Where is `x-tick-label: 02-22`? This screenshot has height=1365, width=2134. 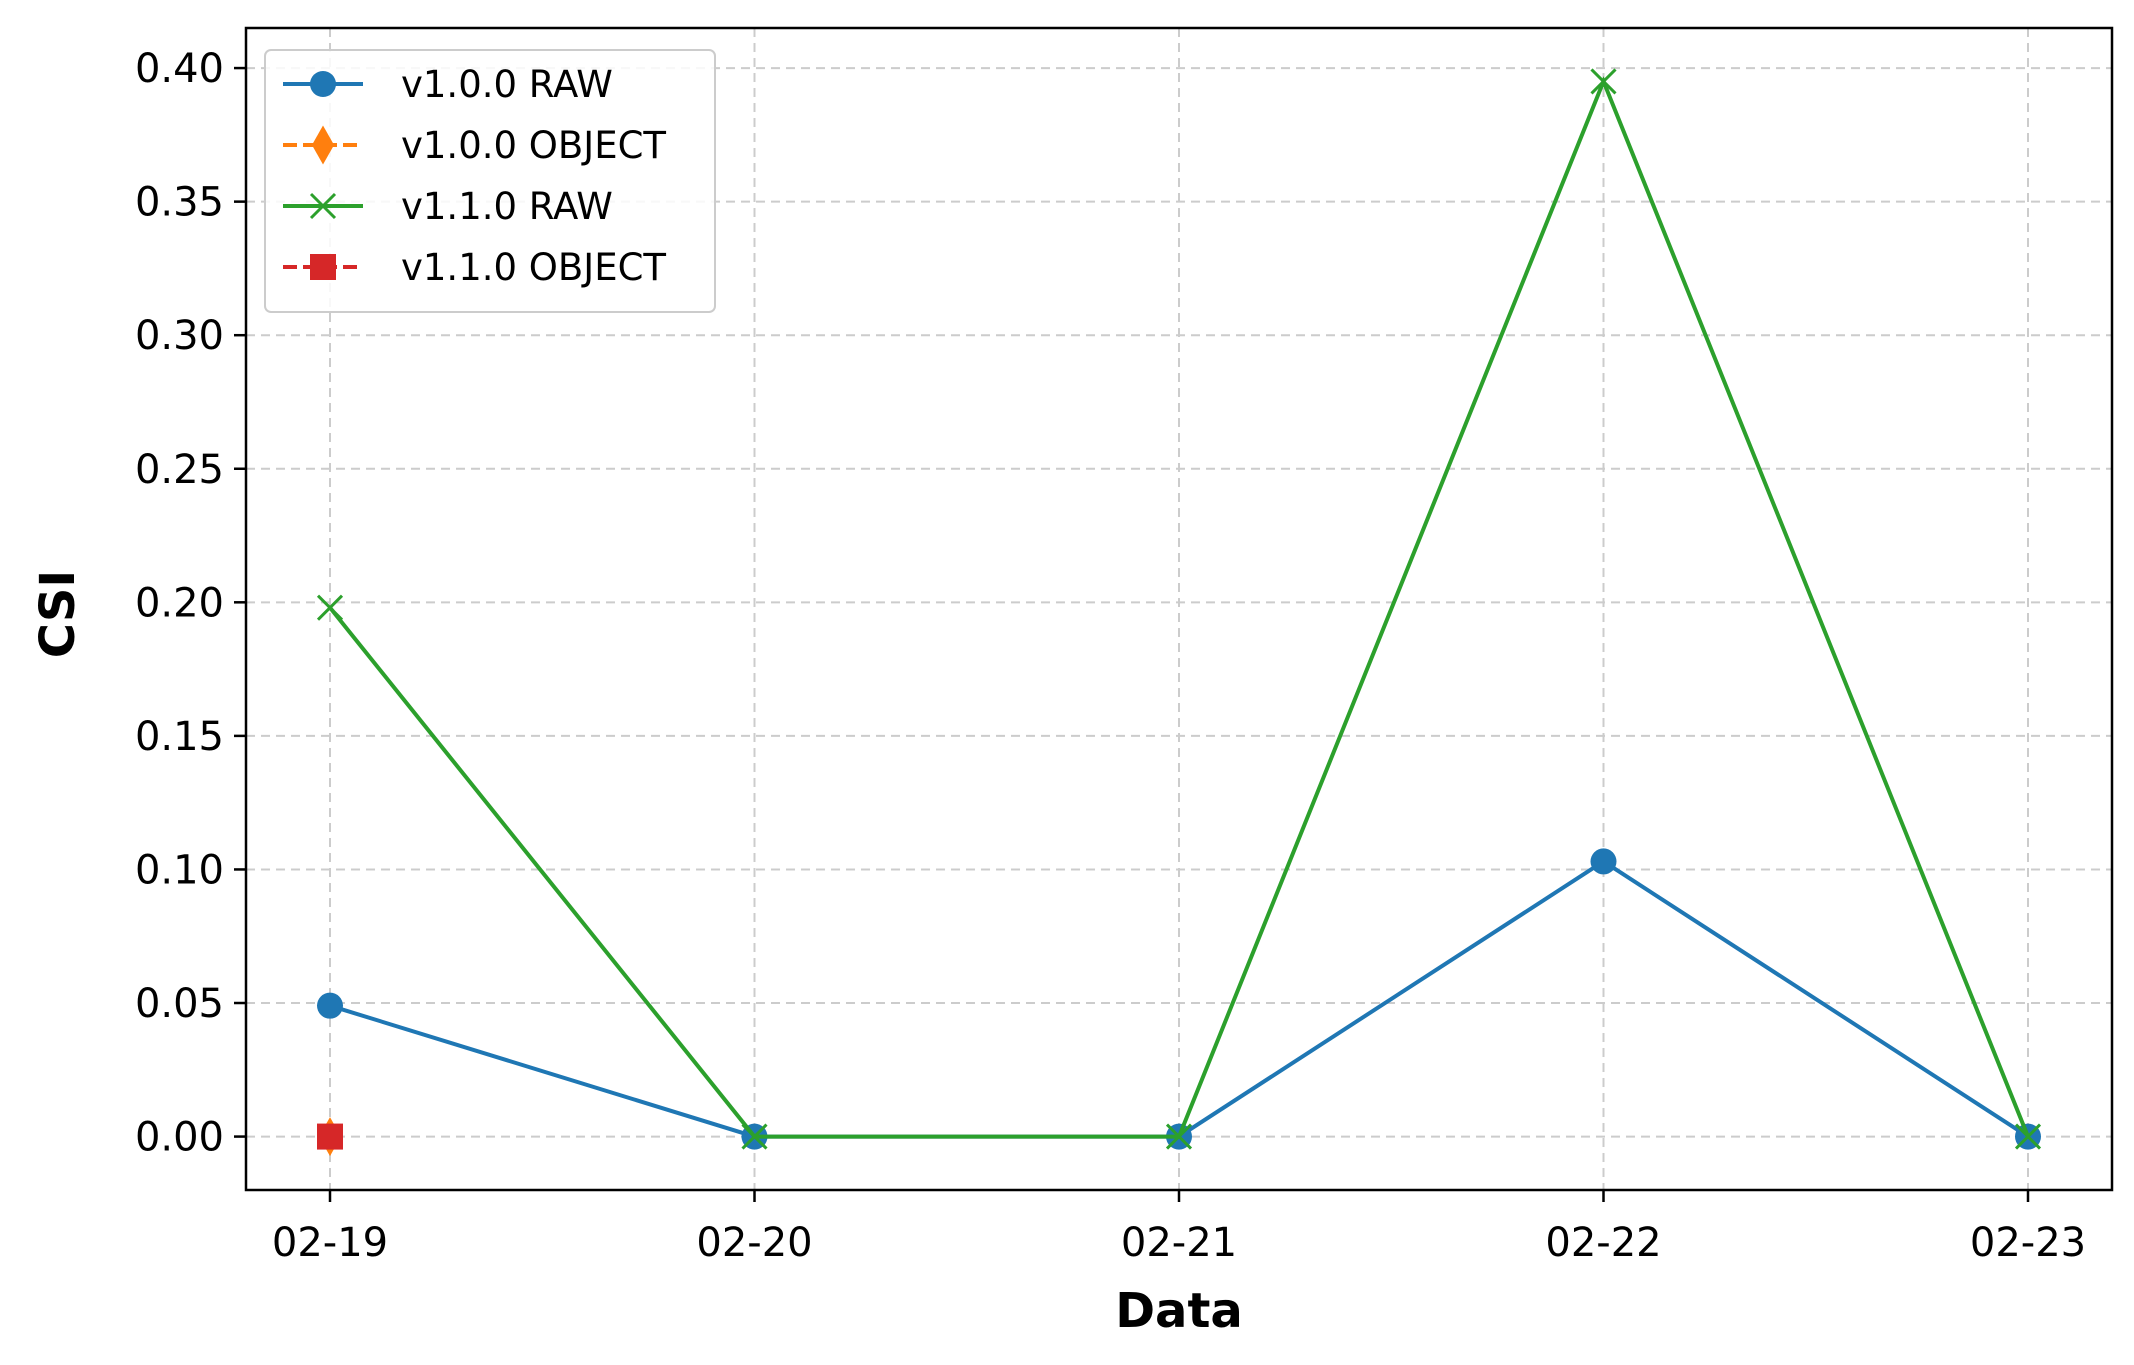 x-tick-label: 02-22 is located at coordinates (1603, 1243).